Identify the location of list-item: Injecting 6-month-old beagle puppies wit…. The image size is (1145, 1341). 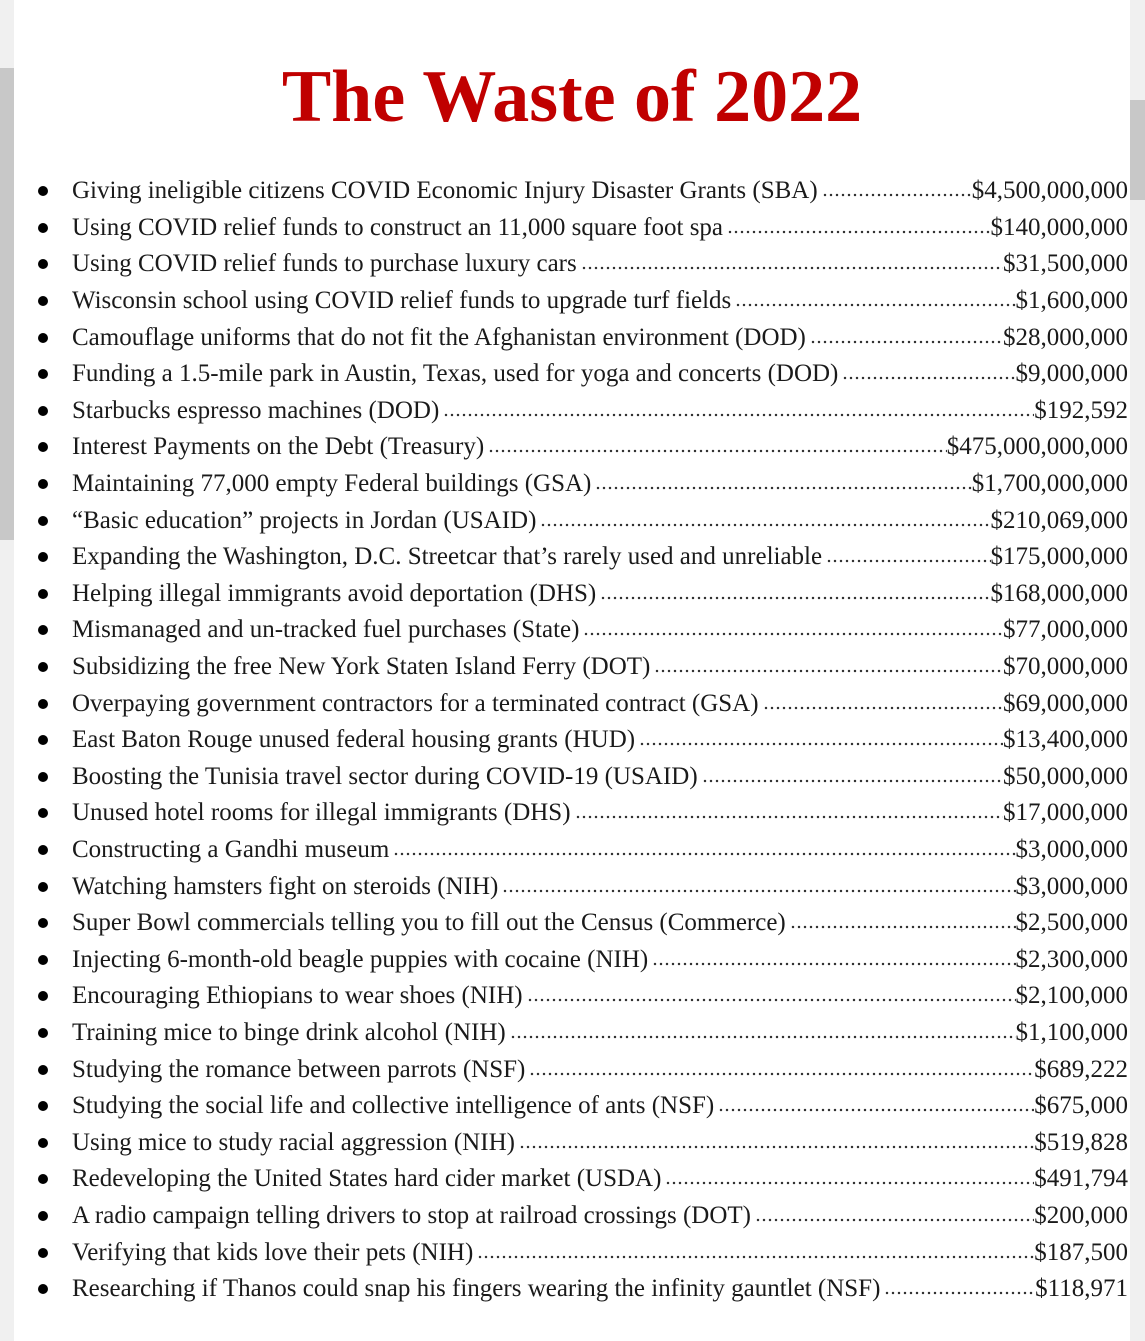
(581, 959).